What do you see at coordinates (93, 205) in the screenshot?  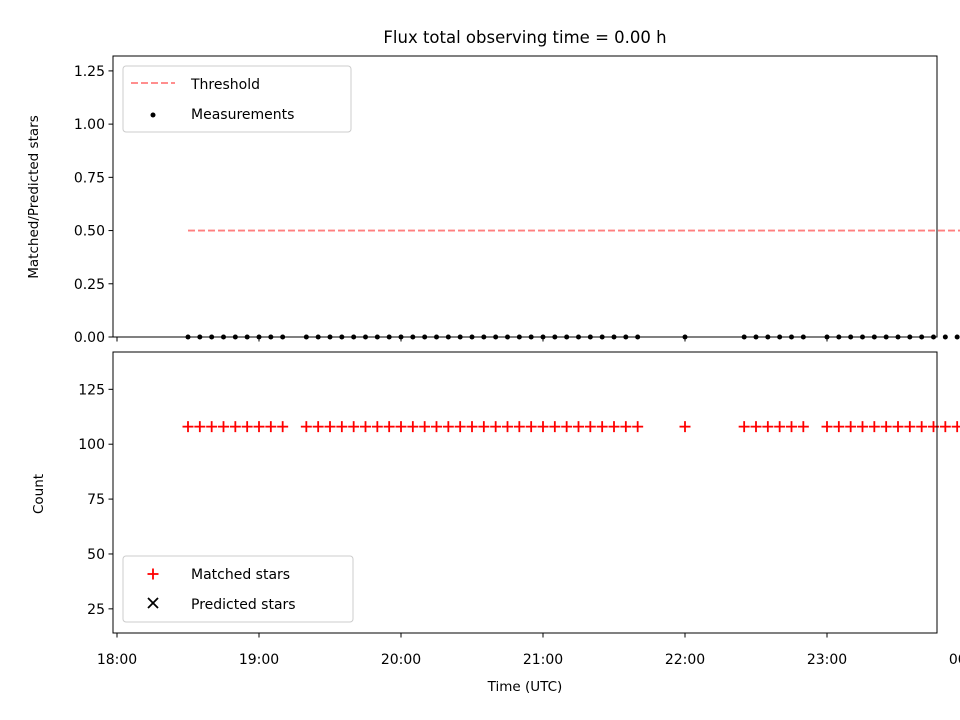 I see `ratio-y-ticks: 0.00 0.25 0.50 0.75 1.00 1.25` at bounding box center [93, 205].